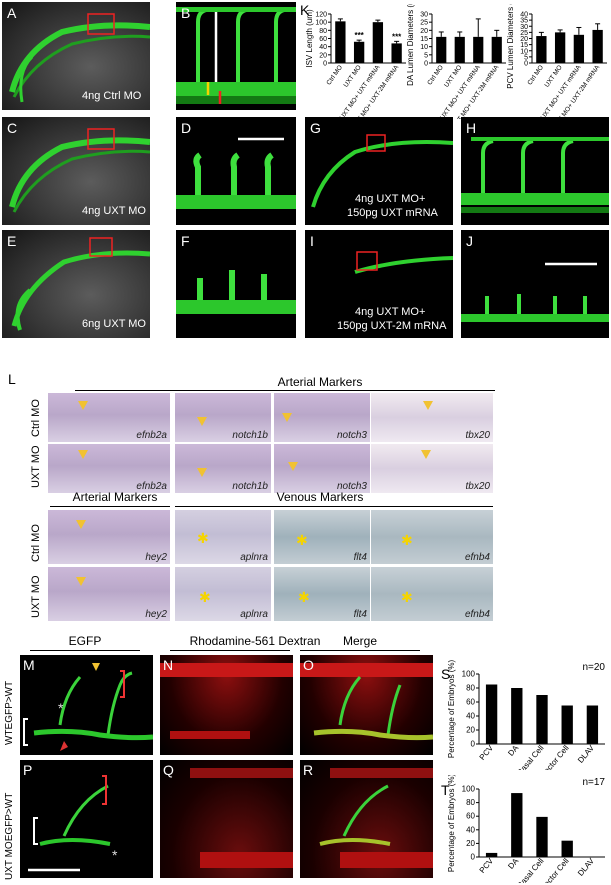 This screenshot has height=885, width=611. Describe the element at coordinates (432, 417) in the screenshot. I see `ish-ctrl-tbx20: tbx20` at that location.